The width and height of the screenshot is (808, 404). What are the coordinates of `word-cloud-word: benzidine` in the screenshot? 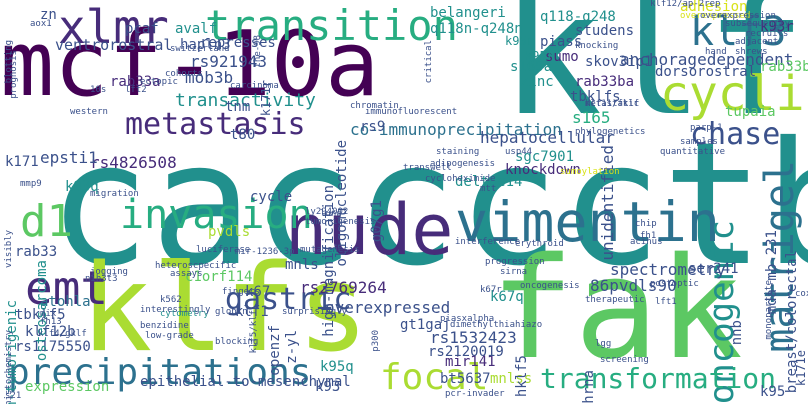 It's located at (164, 326).